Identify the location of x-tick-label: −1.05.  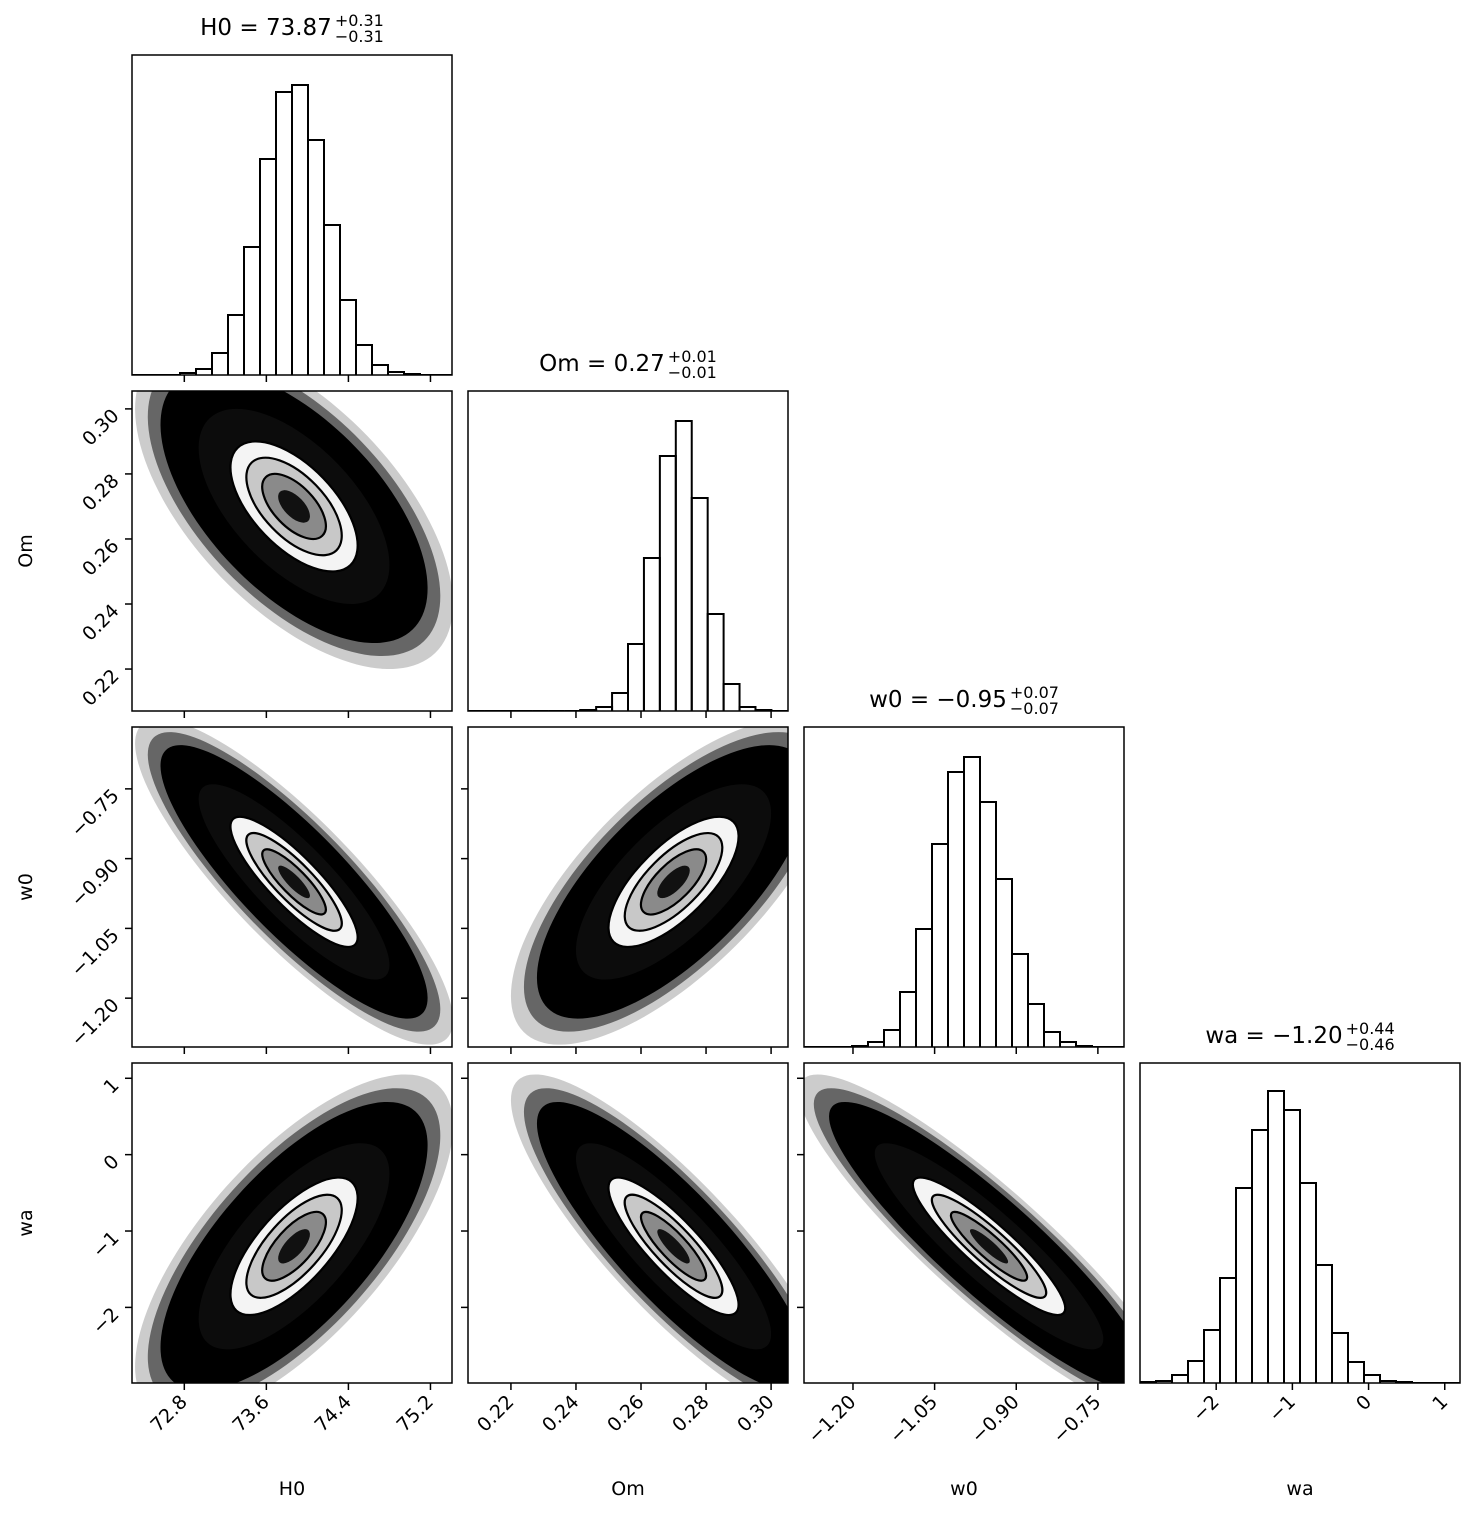
(913, 1419).